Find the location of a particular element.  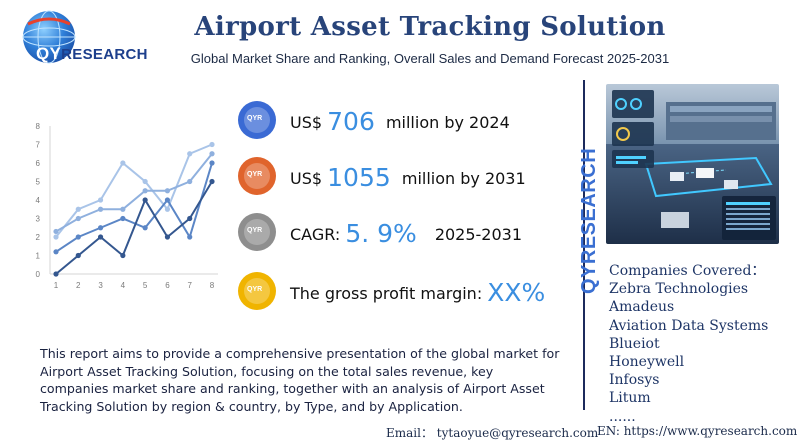

stat-revenue-2024: QYR US$ 706 million by 2024 is located at coordinates (398, 121).